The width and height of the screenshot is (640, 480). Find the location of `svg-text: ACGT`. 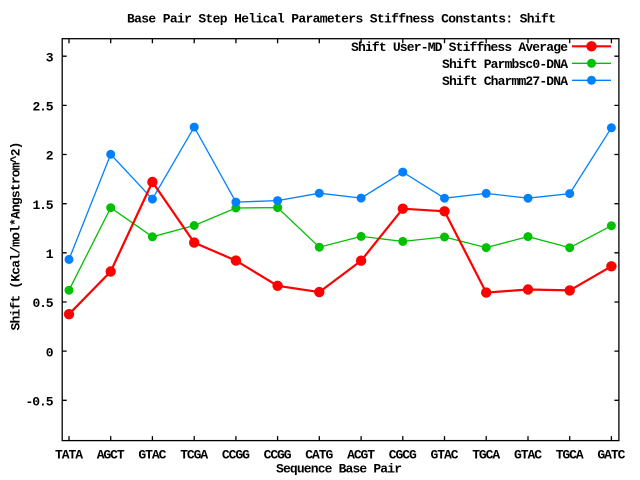

svg-text: ACGT is located at coordinates (361, 455).